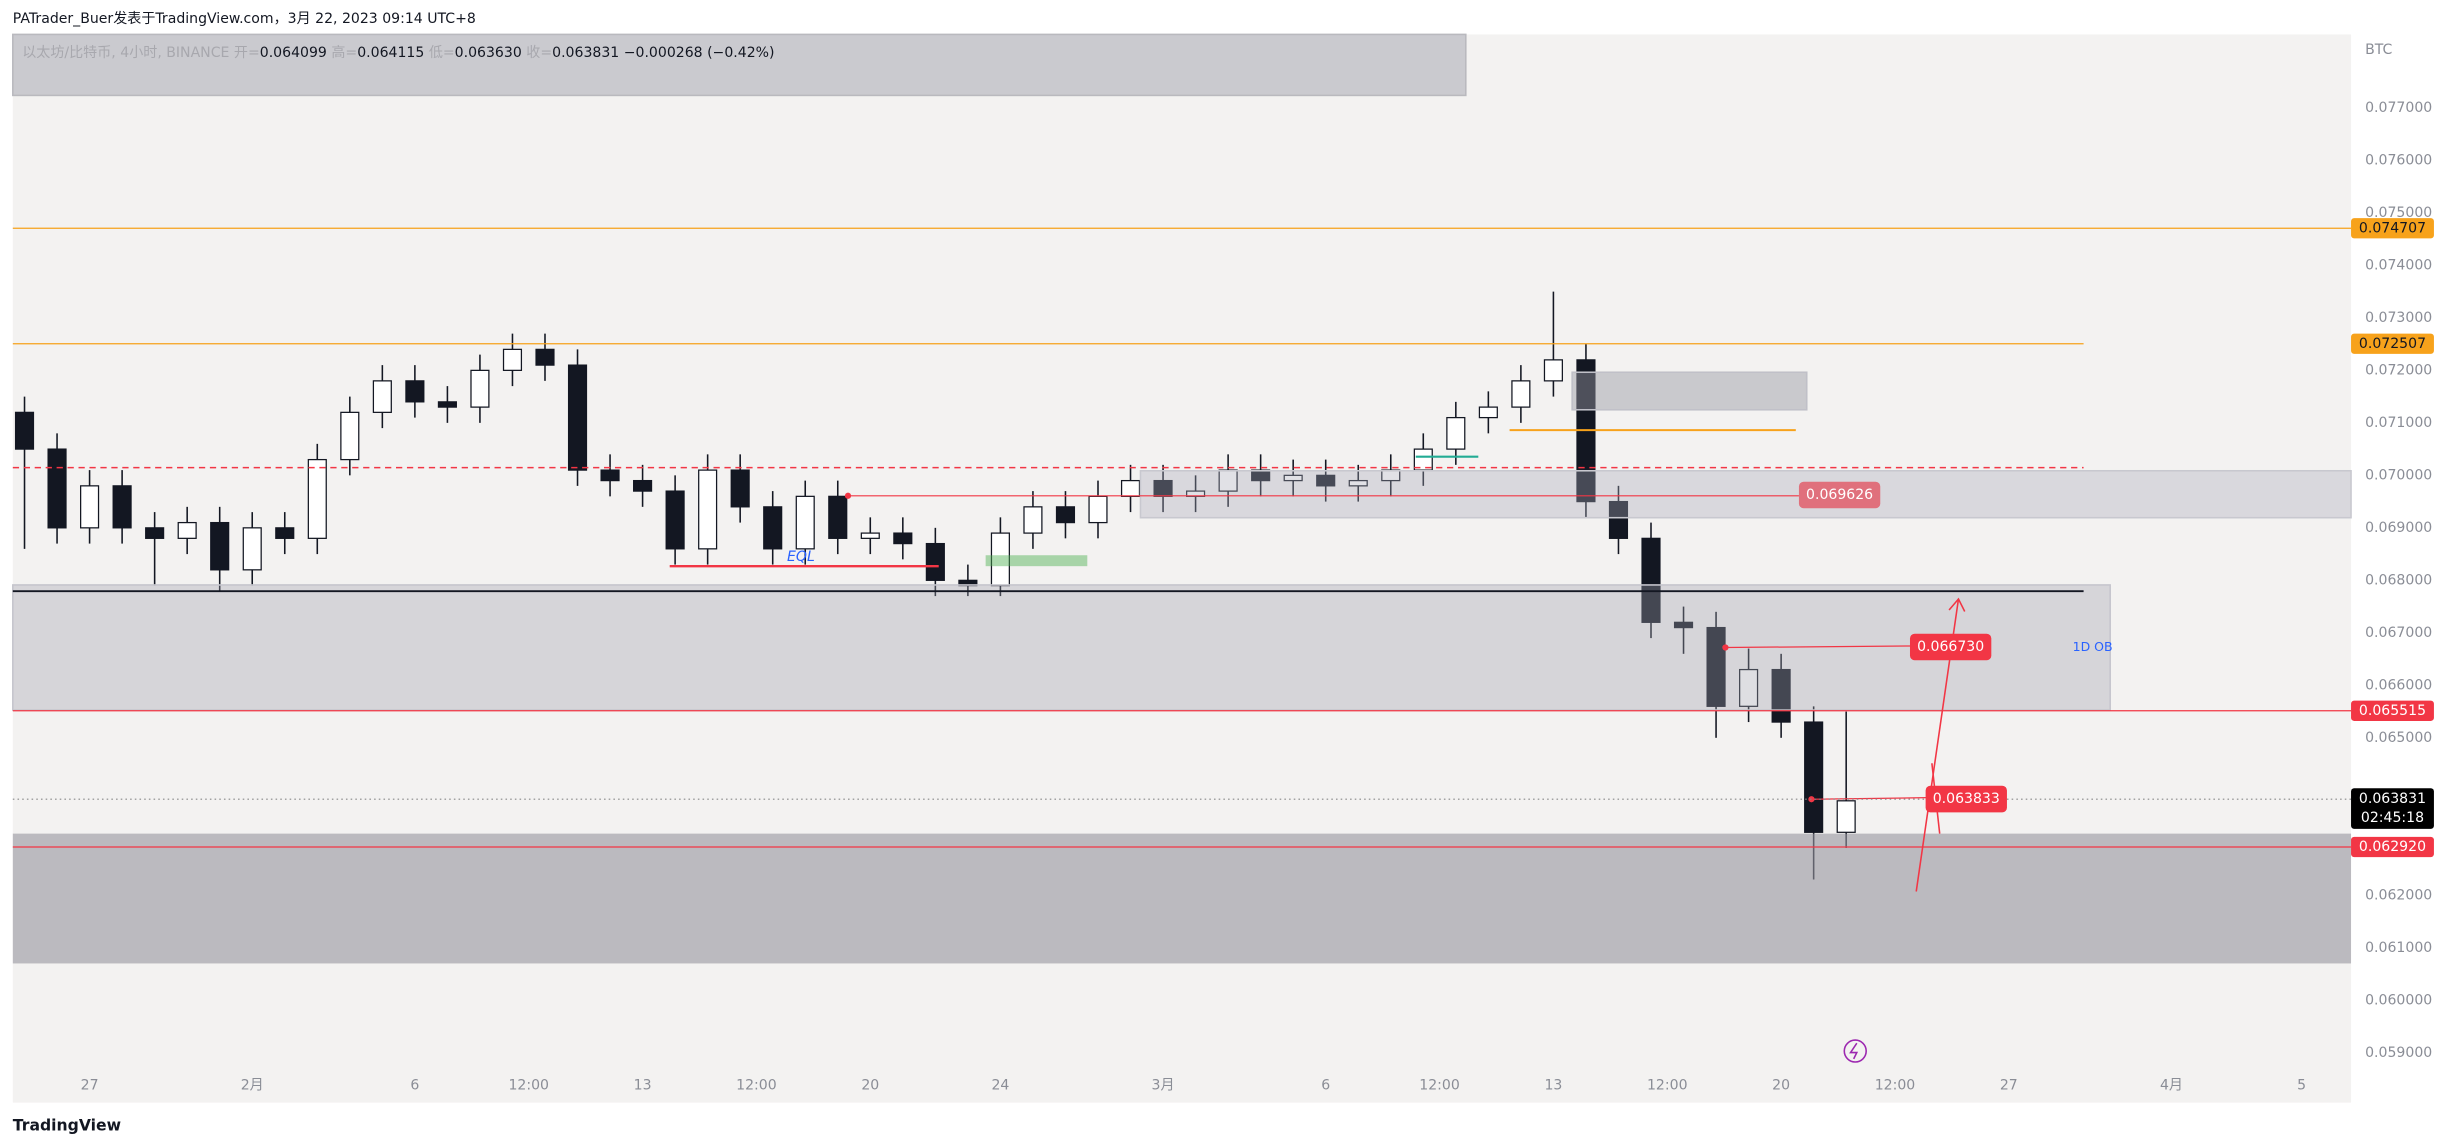 Image resolution: width=2453 pixels, height=1148 pixels. I want to click on y-tick-label: 0.066000, so click(2398, 685).